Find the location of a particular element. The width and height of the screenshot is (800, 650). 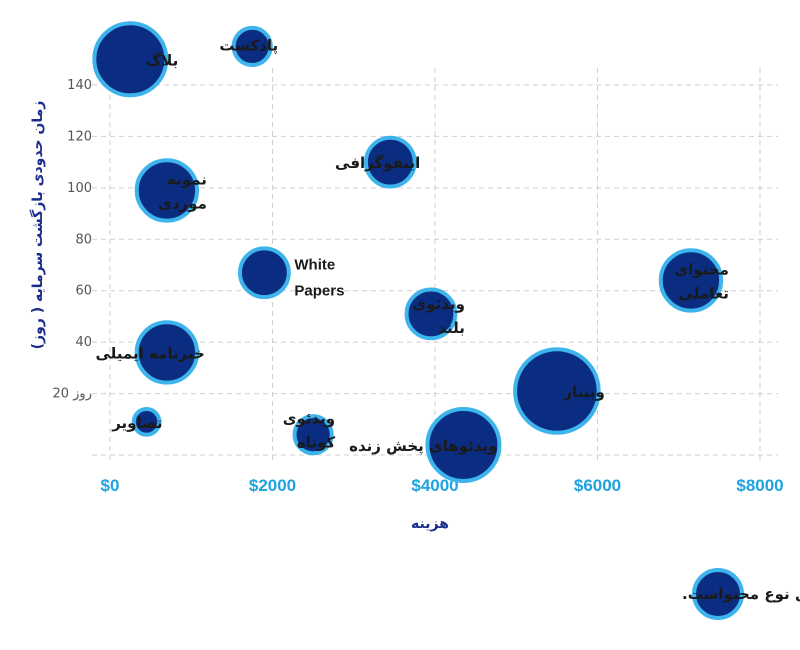

bubble-label: ویدئوهای پخش زنده is located at coordinates (423, 446).